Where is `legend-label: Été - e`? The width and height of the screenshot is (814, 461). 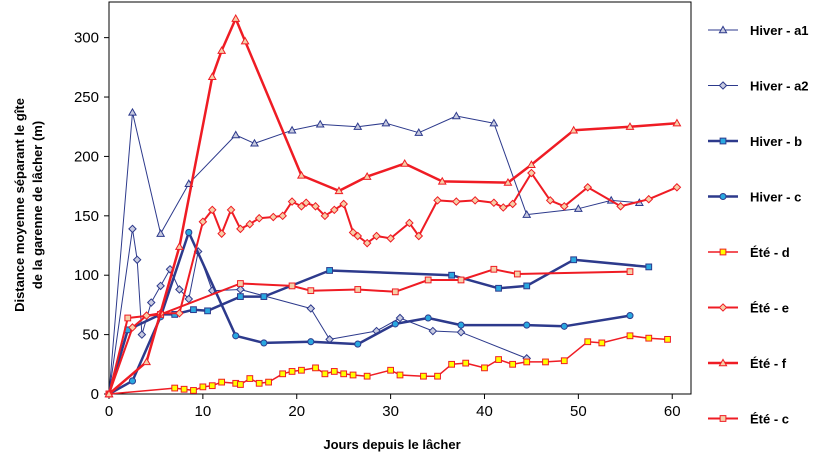
legend-label: Été - e is located at coordinates (769, 308).